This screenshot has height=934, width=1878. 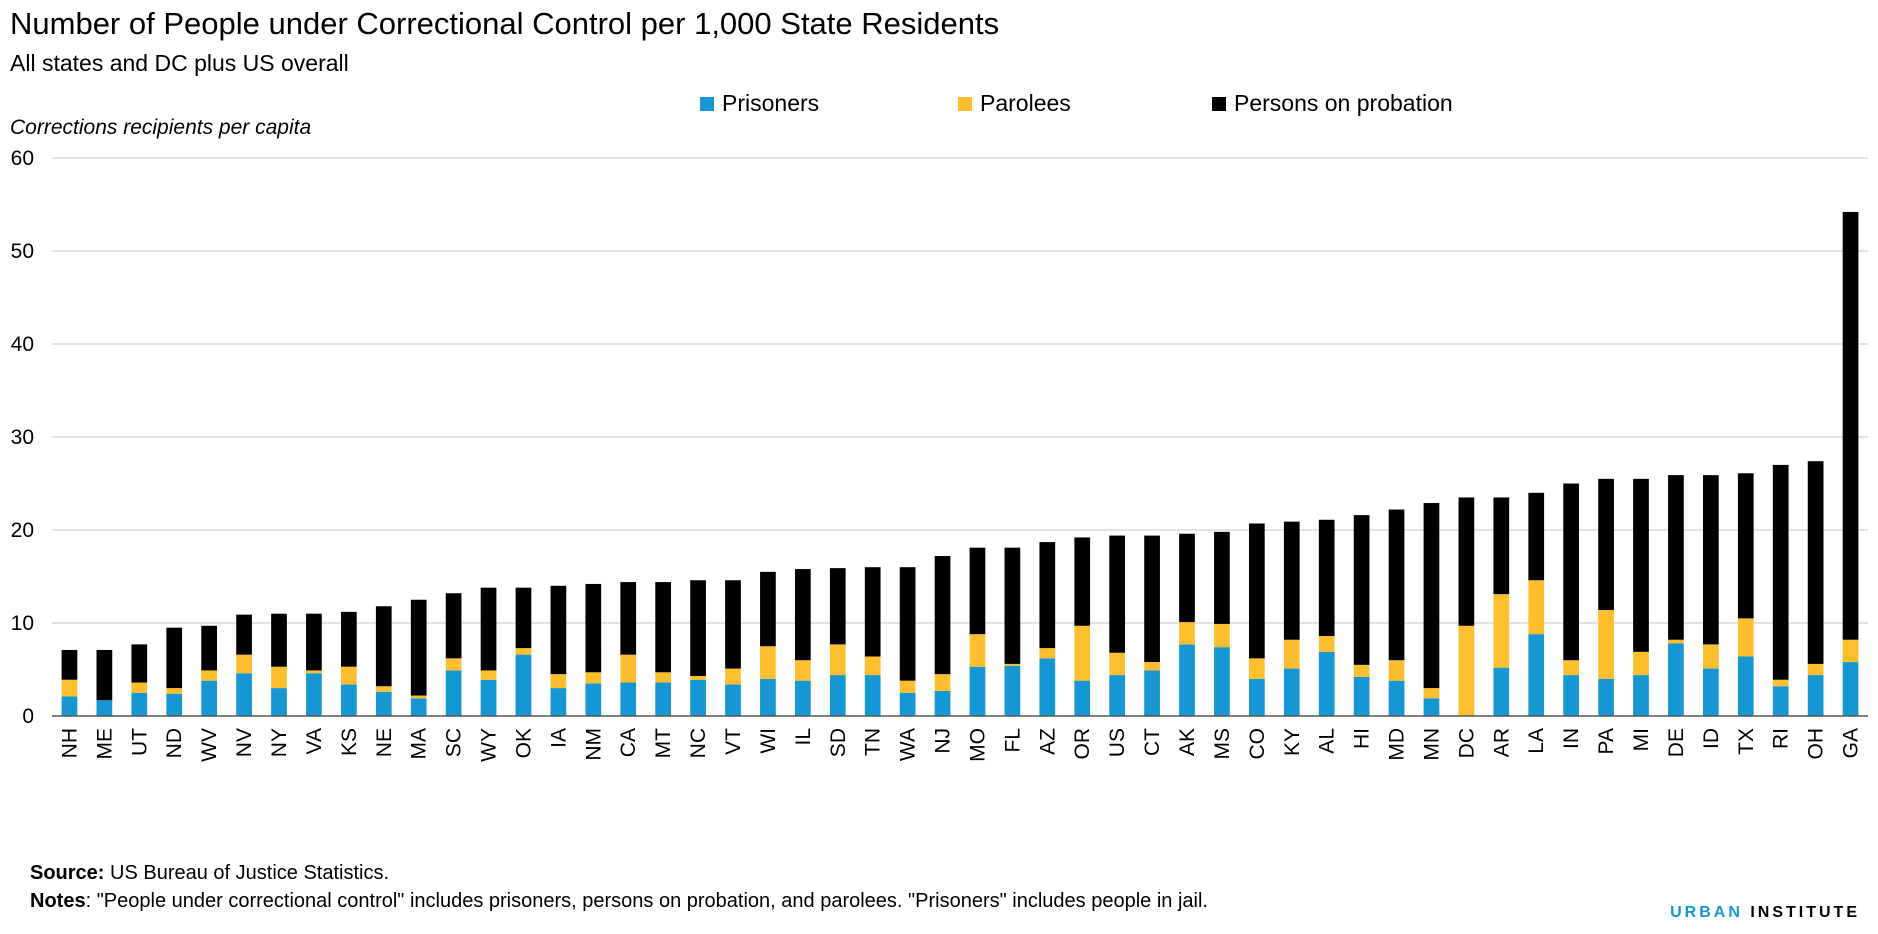 I want to click on bar-pa-parolees, so click(x=1606, y=644).